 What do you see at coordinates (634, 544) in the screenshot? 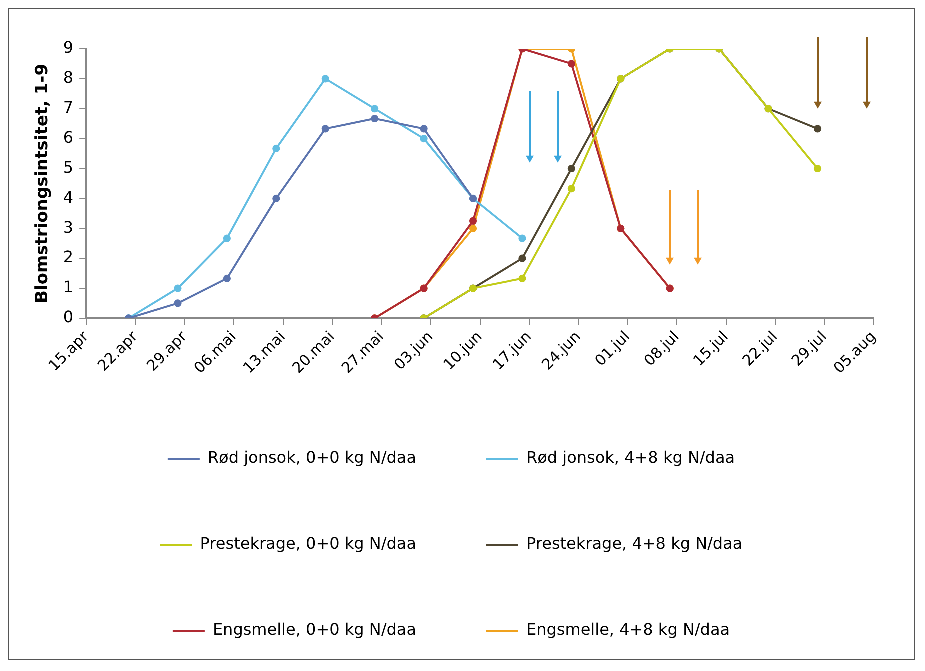
I see `legend-label: Prestekrage, 4+8 kg N/daa` at bounding box center [634, 544].